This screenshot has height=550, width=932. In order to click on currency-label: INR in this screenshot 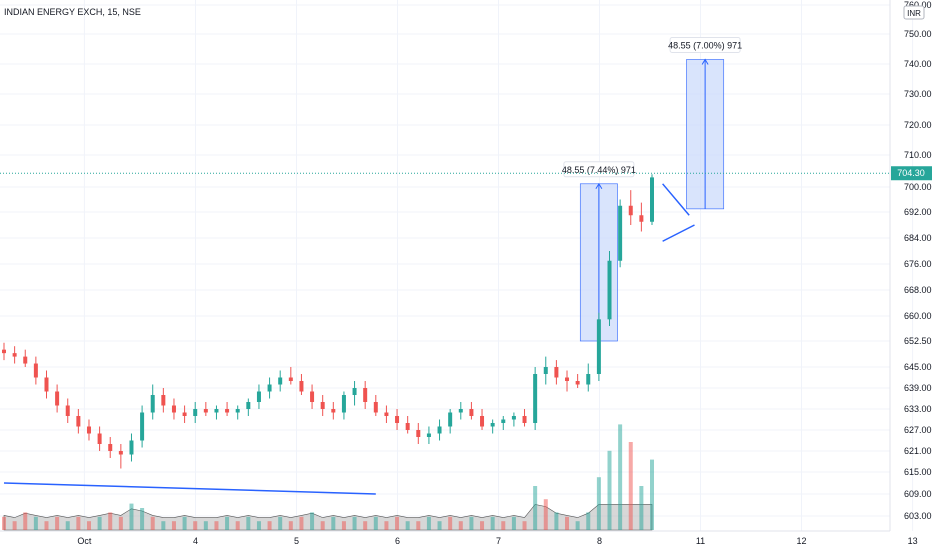, I will do `click(914, 13)`.